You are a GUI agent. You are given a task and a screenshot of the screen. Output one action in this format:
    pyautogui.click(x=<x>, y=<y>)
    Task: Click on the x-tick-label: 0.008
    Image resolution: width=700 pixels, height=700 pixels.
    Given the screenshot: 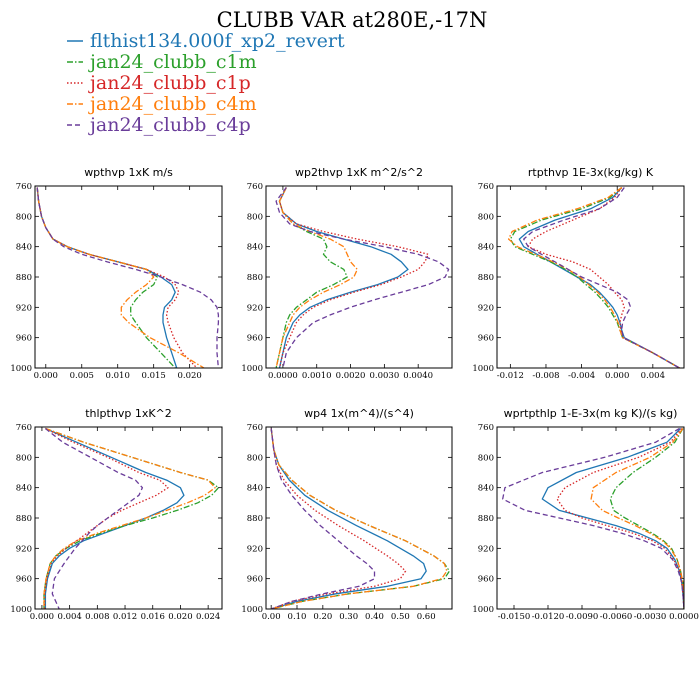 What is the action you would take?
    pyautogui.click(x=97, y=617)
    